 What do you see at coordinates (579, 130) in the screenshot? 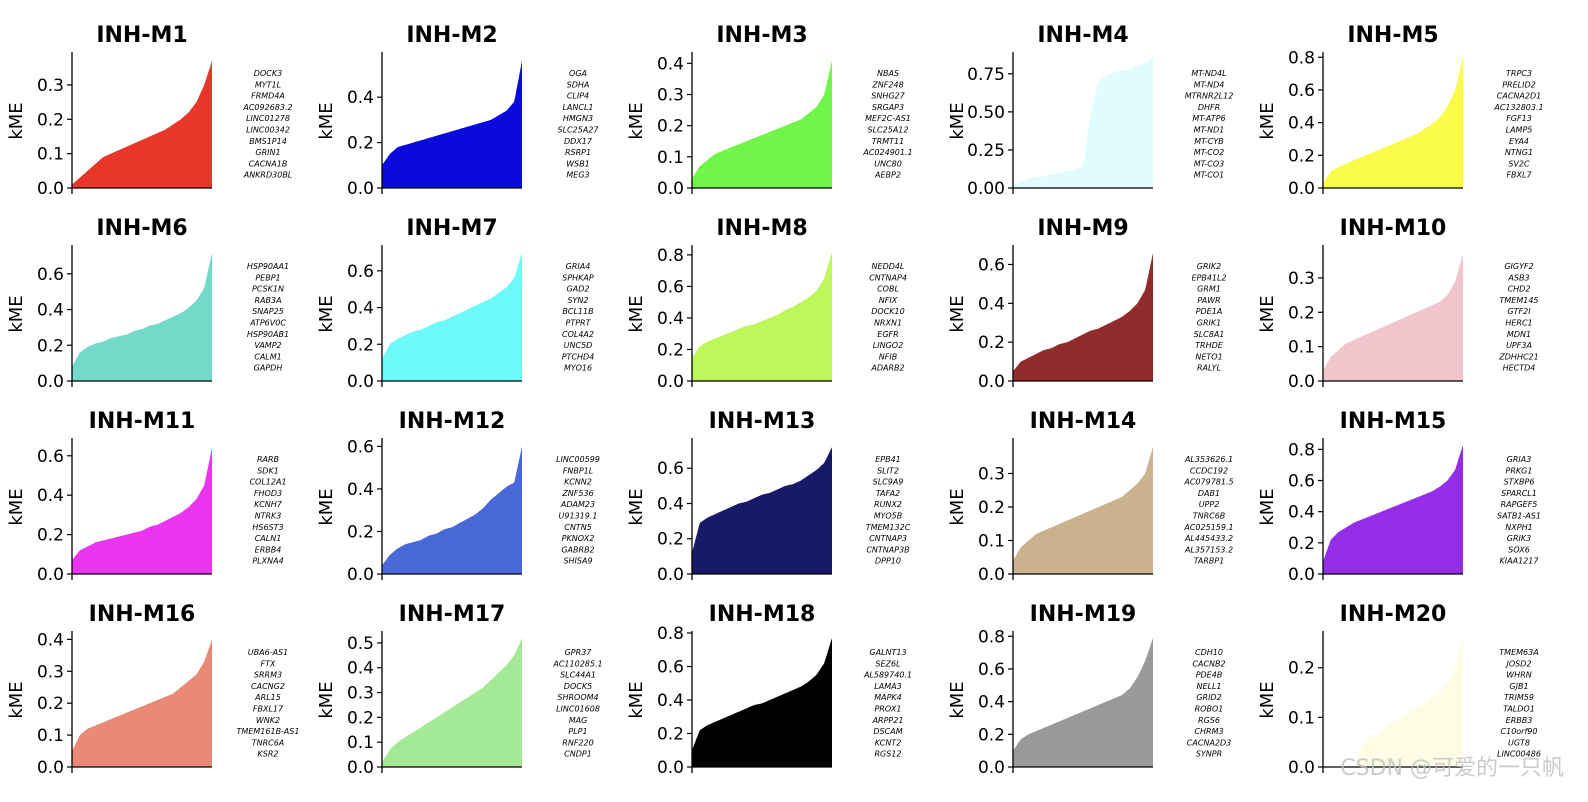
I see `gene-label: SLC25A27` at bounding box center [579, 130].